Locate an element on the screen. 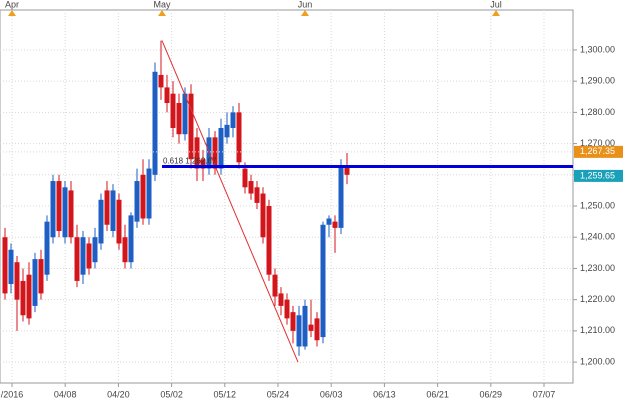  y-tick-label: 1,290.00 is located at coordinates (597, 81).